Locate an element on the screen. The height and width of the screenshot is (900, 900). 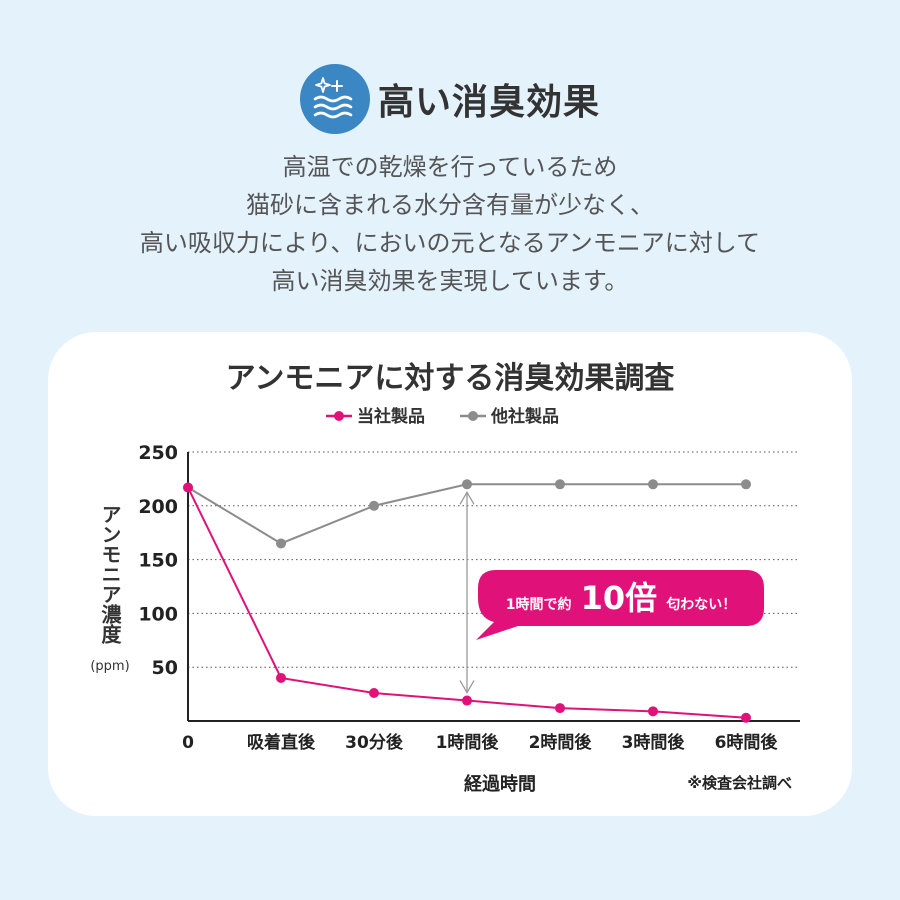
section-header: 高い消臭効果 is located at coordinates (450, 99).